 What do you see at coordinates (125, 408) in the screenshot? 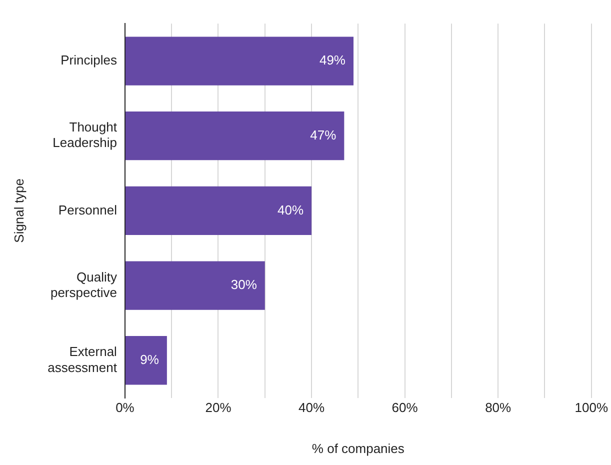
I see `x-tick-label: 0%` at bounding box center [125, 408].